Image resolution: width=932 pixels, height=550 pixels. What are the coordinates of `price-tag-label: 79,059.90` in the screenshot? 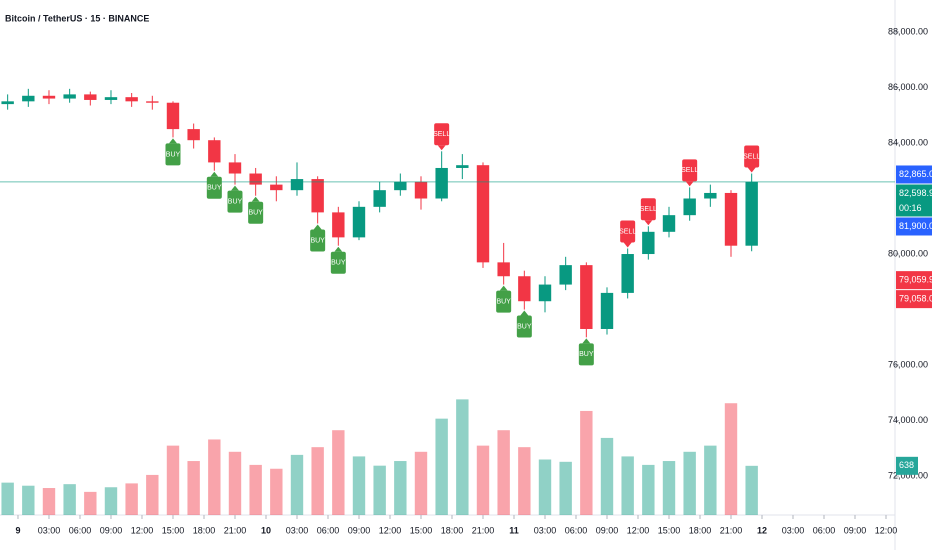 It's located at (915, 280).